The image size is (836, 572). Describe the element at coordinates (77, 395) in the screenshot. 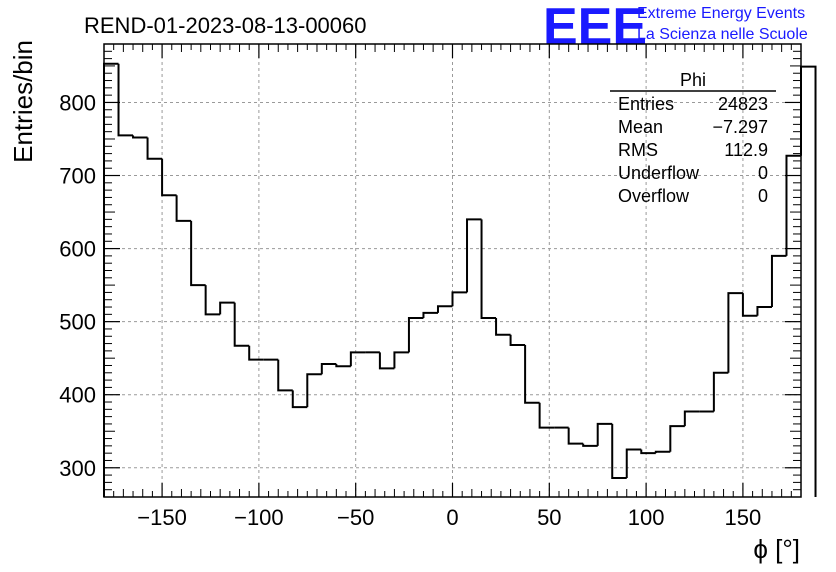

I see `y-tick-label: 400` at that location.